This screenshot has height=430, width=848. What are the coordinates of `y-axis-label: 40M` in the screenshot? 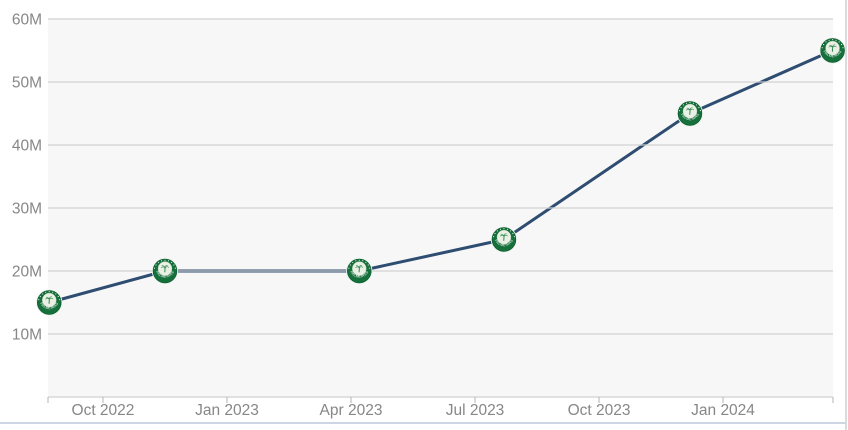 It's located at (27, 146).